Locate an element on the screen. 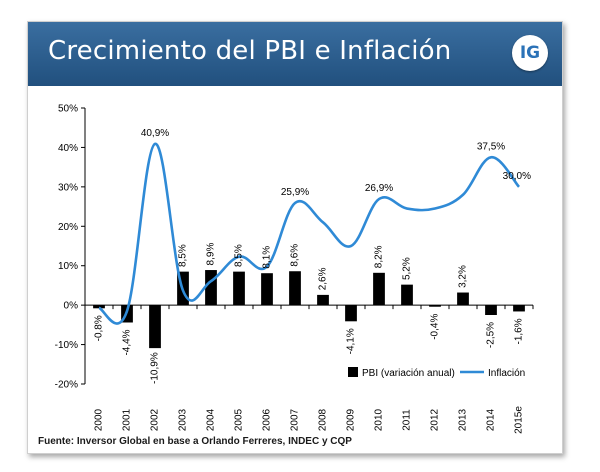  bar-value-label: -4,1% is located at coordinates (351, 341).